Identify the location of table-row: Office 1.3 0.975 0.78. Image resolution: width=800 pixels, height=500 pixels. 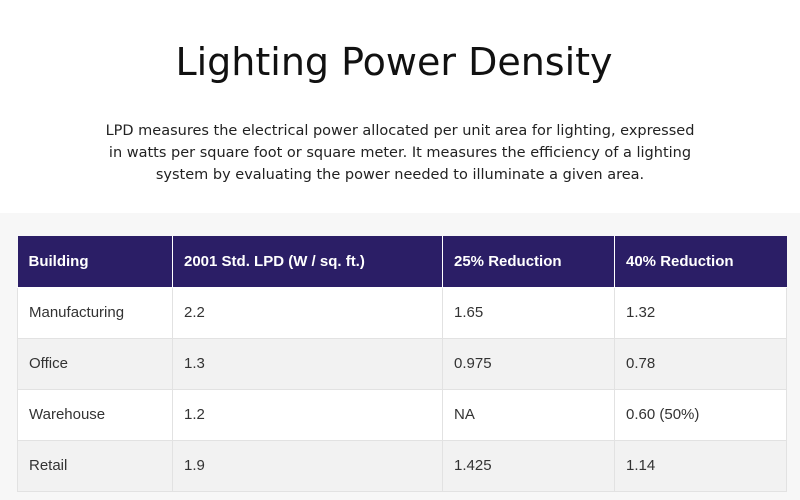
(402, 363).